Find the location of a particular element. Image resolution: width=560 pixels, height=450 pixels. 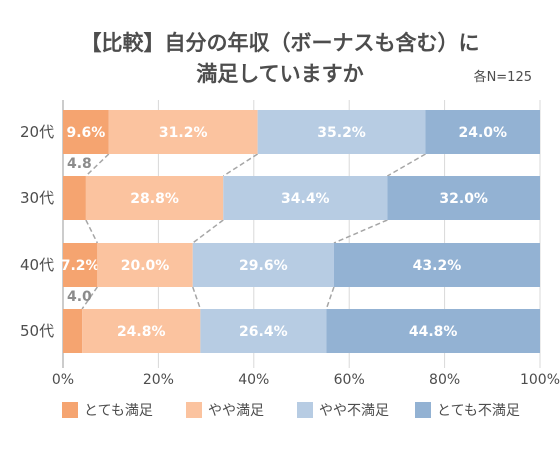

x-tick-label: 40% is located at coordinates (253, 380).